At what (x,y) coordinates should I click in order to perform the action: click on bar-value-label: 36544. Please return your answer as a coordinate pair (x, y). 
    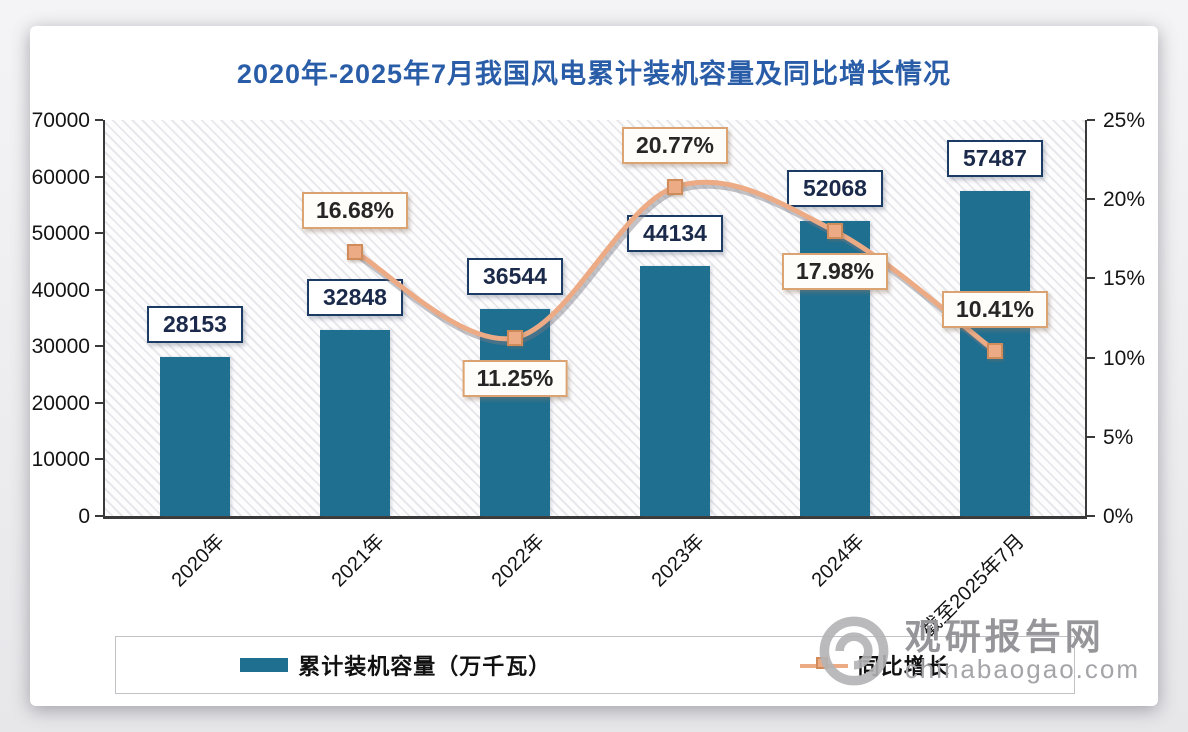
    Looking at the image, I should click on (515, 277).